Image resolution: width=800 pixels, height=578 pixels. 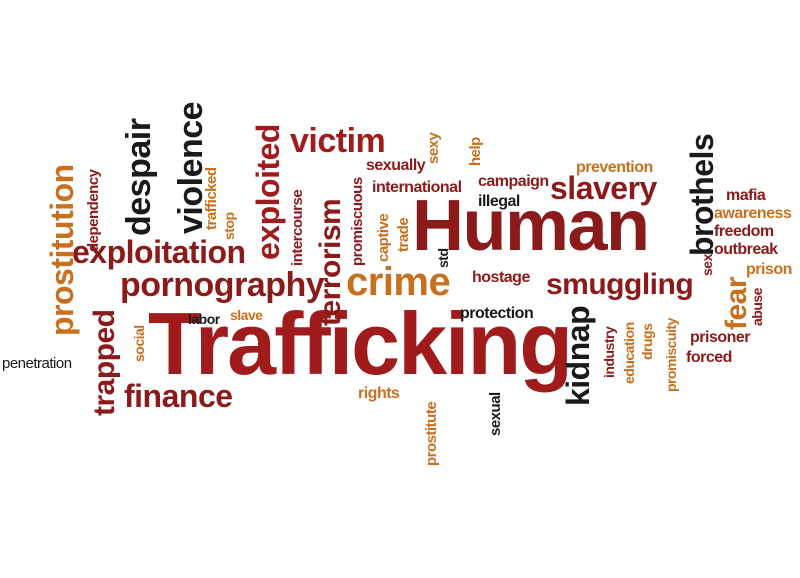 I want to click on word-sex: sex, so click(x=707, y=265).